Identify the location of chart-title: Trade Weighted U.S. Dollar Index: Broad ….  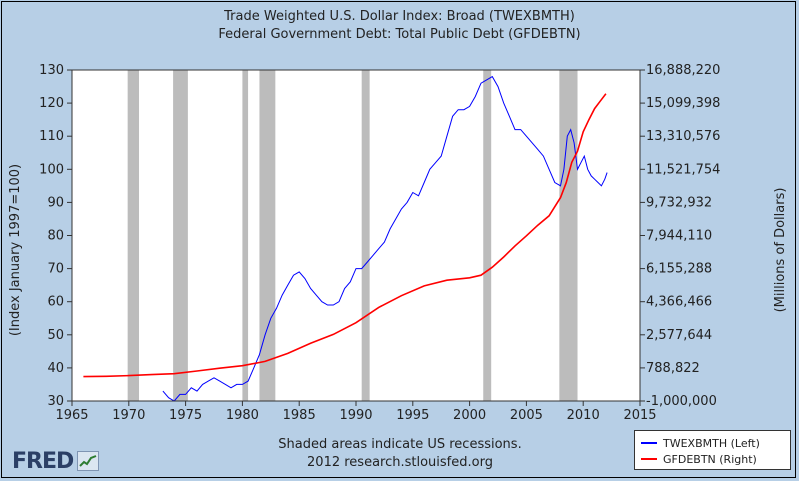
(399, 16).